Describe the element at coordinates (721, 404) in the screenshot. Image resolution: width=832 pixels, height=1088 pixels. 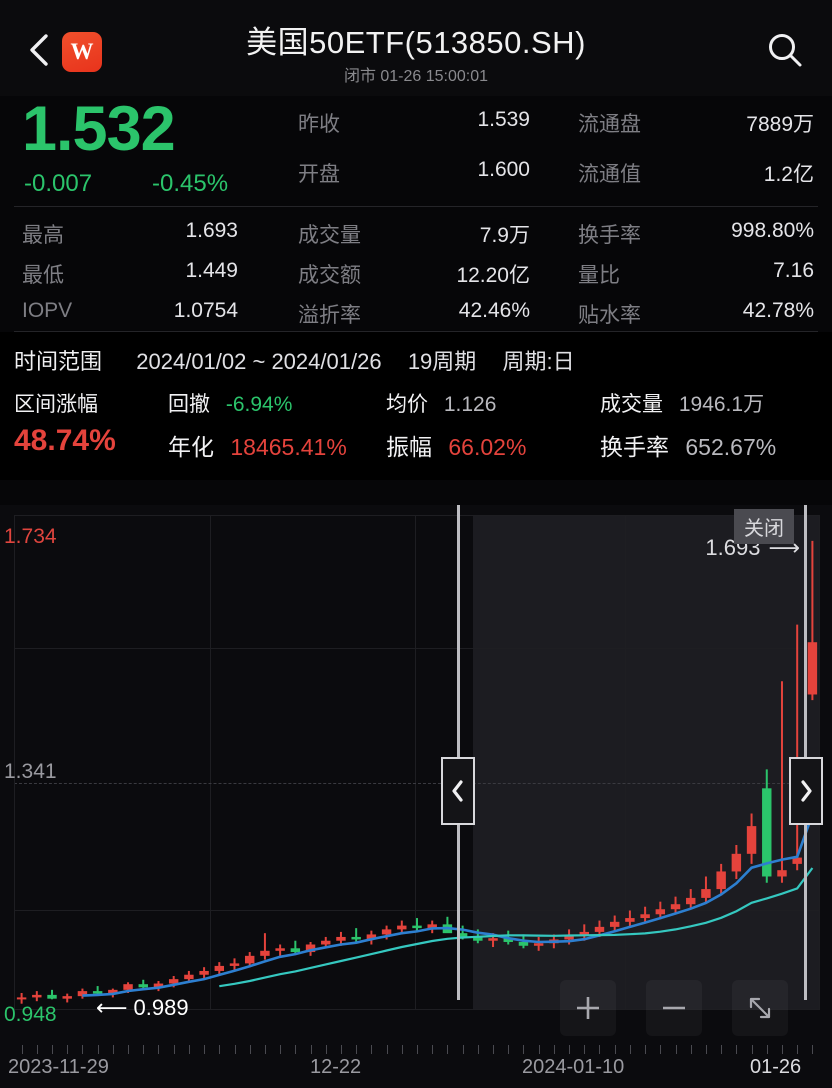
I see `range-volume-value: 1946.1万` at that location.